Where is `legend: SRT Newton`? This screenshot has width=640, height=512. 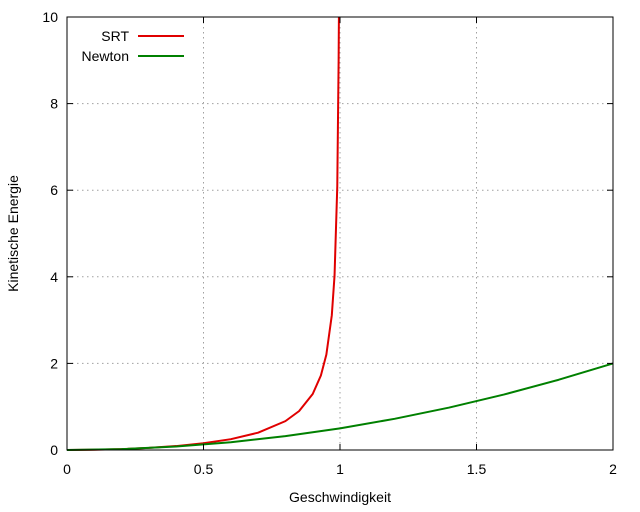
legend: SRT Newton is located at coordinates (133, 46).